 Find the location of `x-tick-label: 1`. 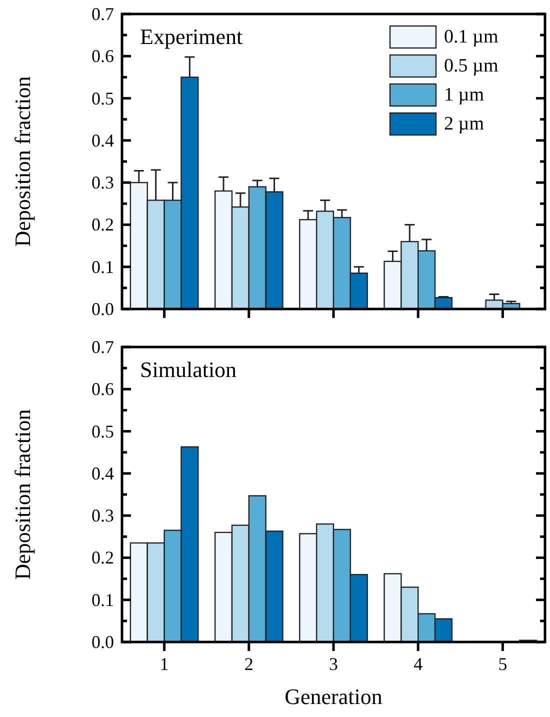

x-tick-label: 1 is located at coordinates (164, 664).